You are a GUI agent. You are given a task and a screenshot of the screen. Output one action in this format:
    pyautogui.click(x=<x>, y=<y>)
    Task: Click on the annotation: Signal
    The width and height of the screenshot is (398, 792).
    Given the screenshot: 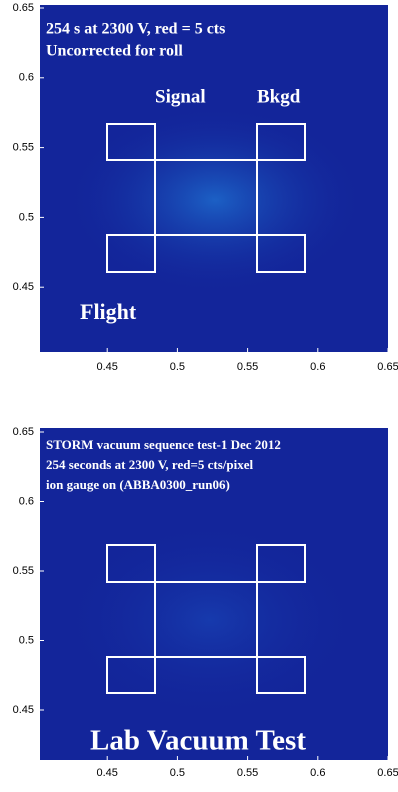 What is the action you would take?
    pyautogui.click(x=180, y=96)
    